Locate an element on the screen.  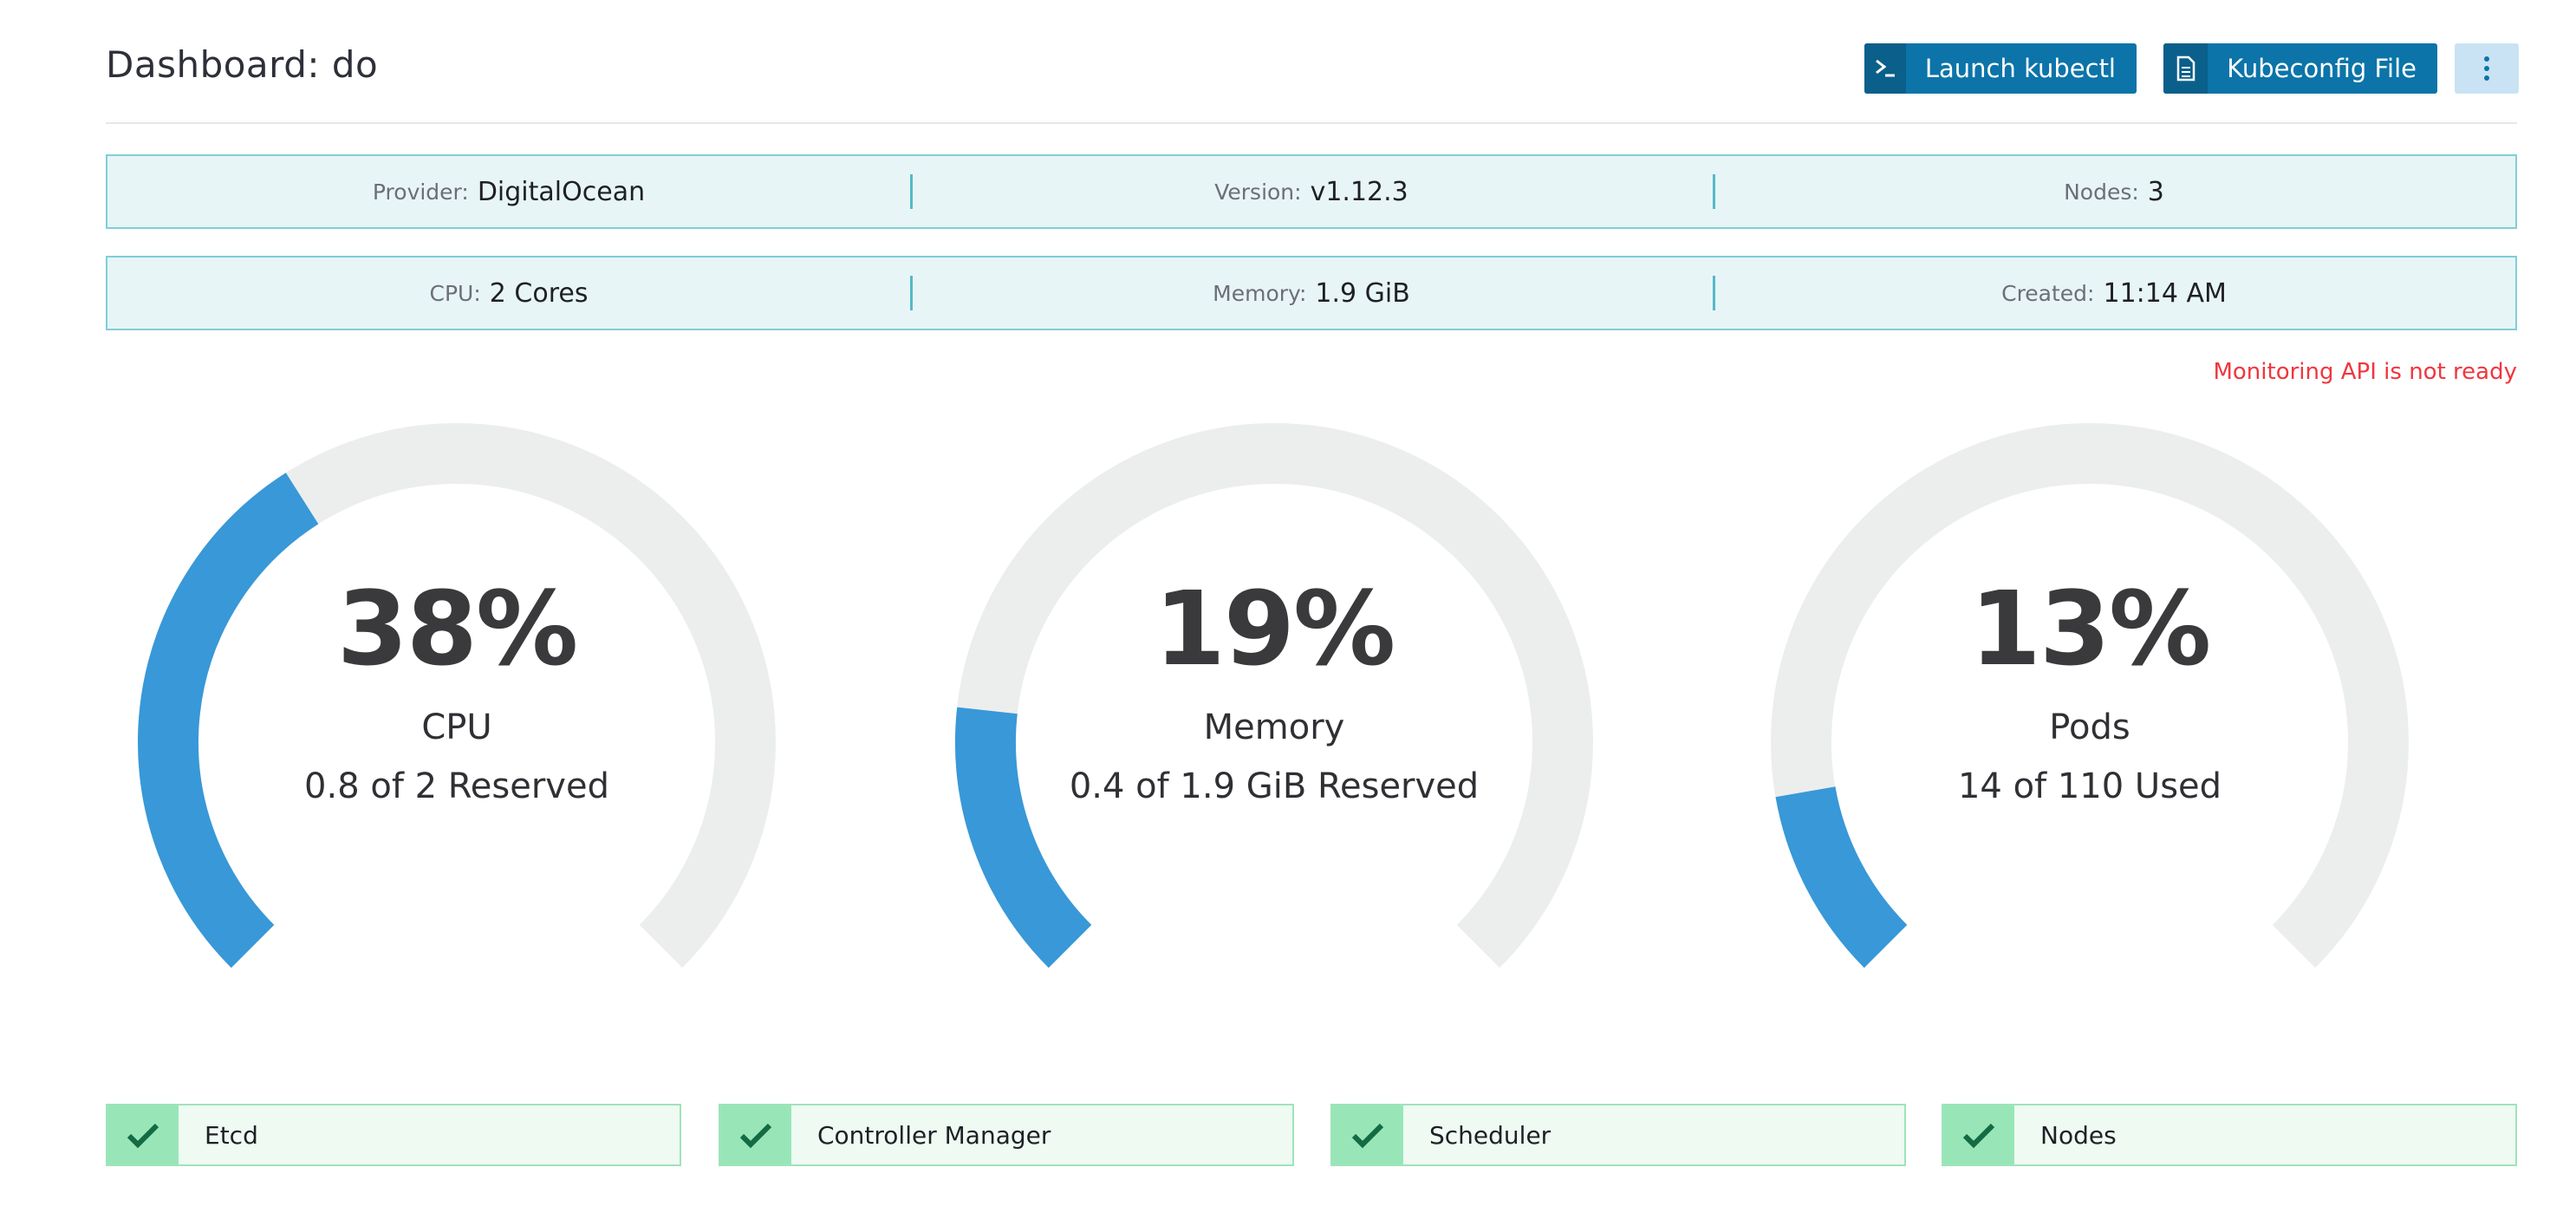
cpu-gauge-arc is located at coordinates (457, 695).